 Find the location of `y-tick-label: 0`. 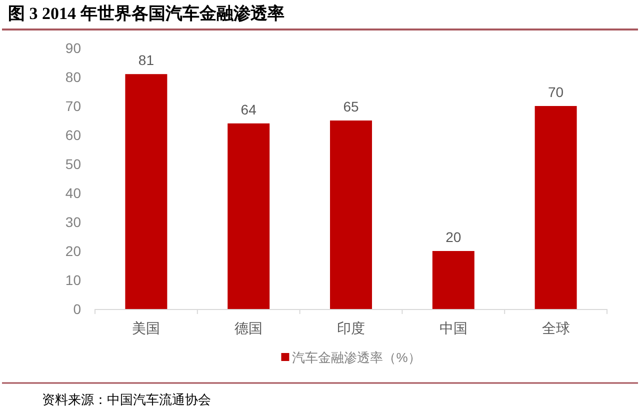

y-tick-label: 0 is located at coordinates (77, 309).